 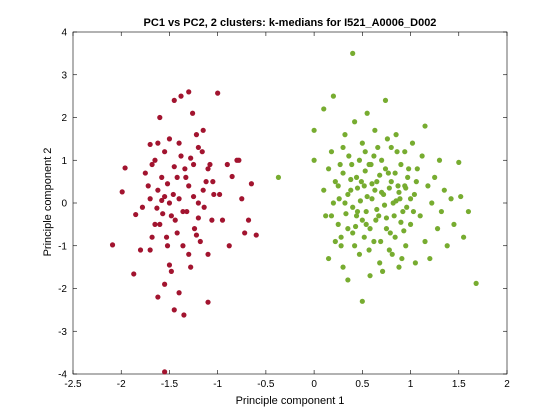 What do you see at coordinates (64, 118) in the screenshot?
I see `y-tick-label: 2` at bounding box center [64, 118].